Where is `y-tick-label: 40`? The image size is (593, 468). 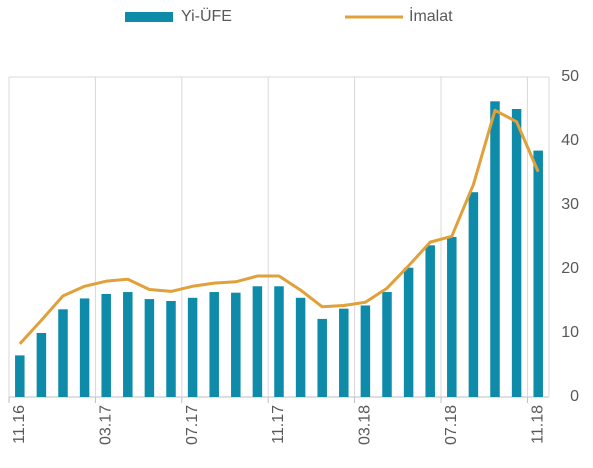
y-tick-label: 40 is located at coordinates (570, 140).